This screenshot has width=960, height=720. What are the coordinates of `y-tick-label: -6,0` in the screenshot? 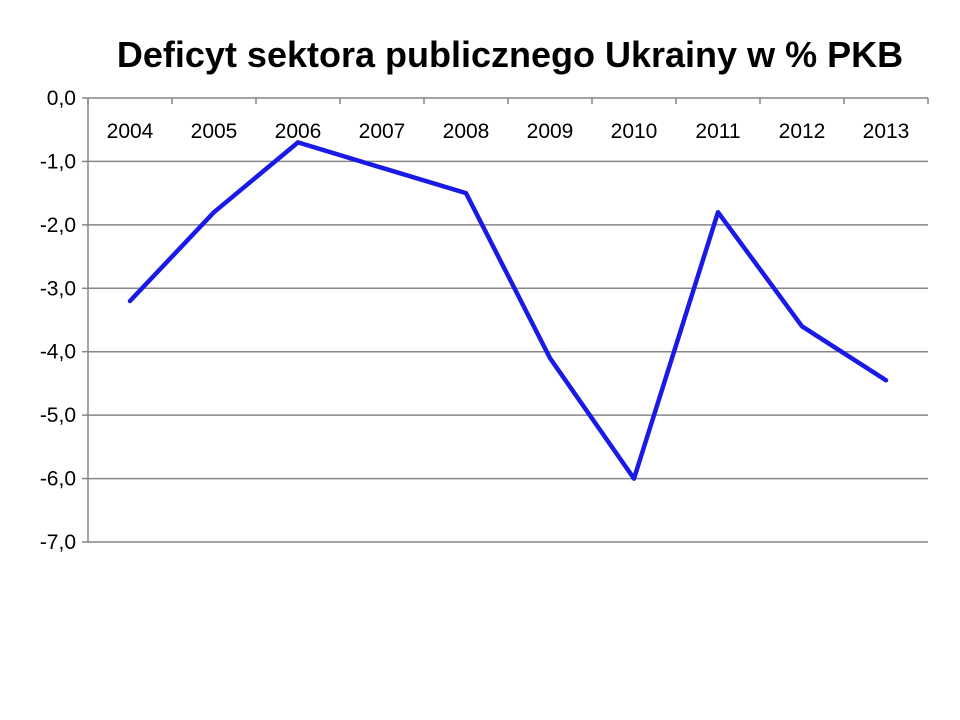 It's located at (58, 479).